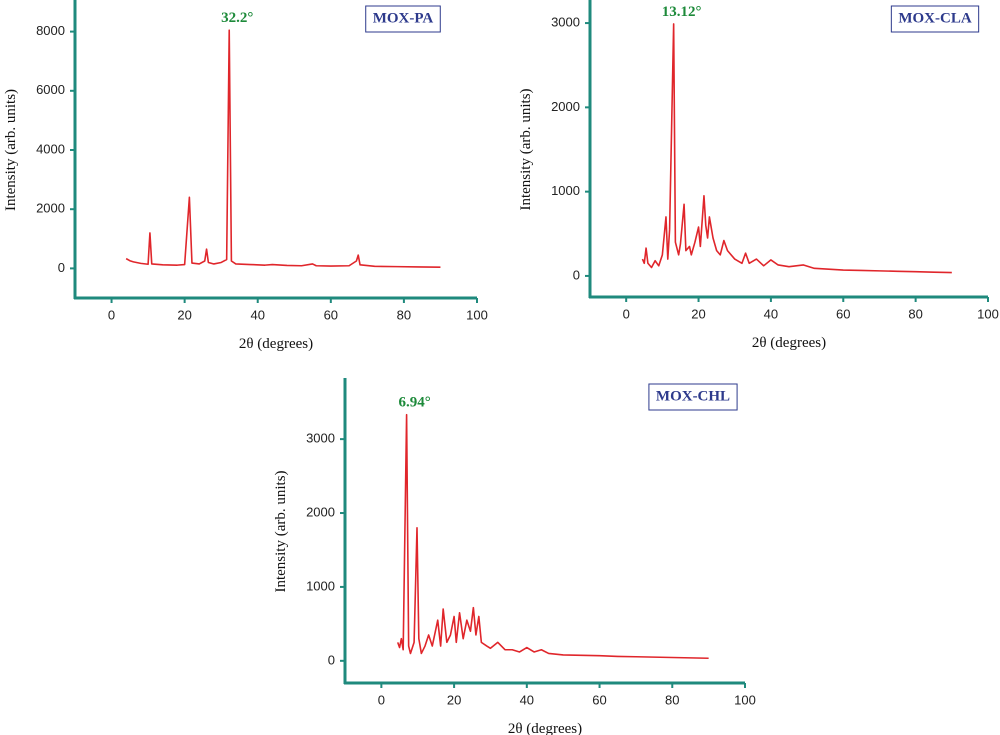 The height and width of the screenshot is (735, 1000). Describe the element at coordinates (414, 403) in the screenshot. I see `peak-annotation: 6.94°` at that location.